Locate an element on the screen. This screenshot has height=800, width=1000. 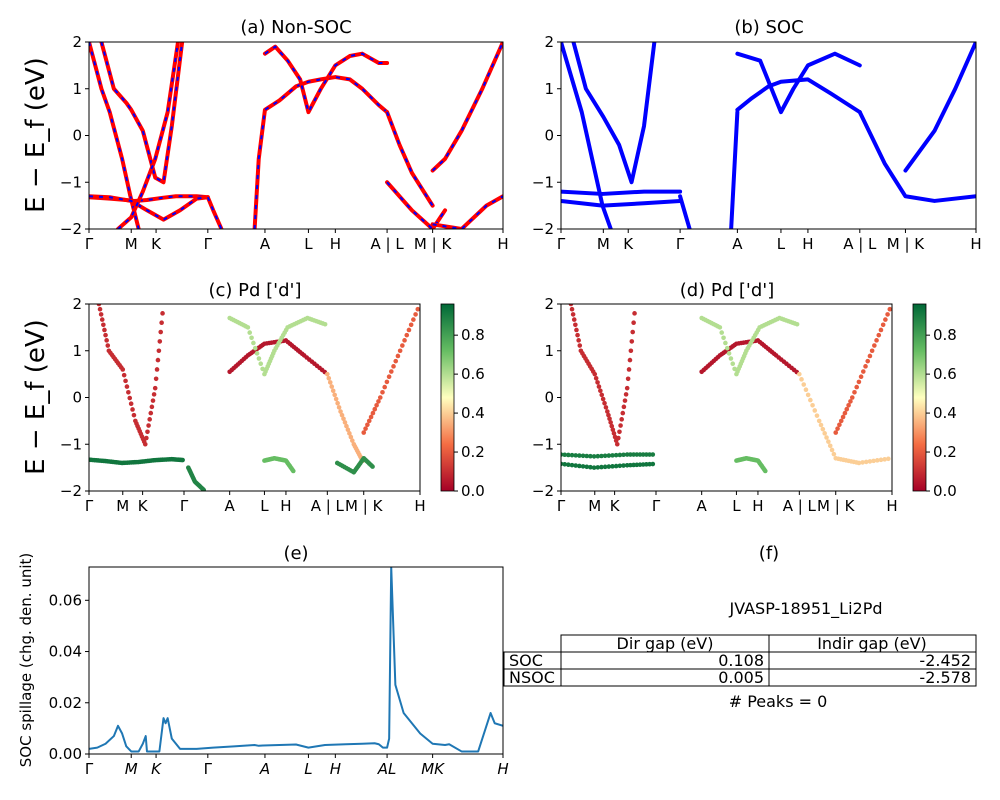
y-tick-label: 0.06 is located at coordinates (65, 600).